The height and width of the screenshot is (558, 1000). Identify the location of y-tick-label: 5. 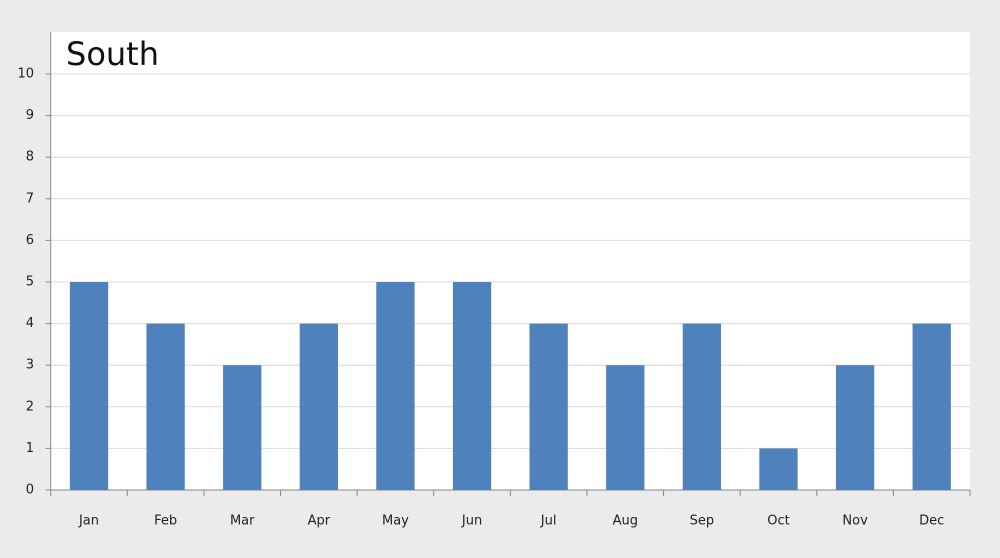
(30, 282).